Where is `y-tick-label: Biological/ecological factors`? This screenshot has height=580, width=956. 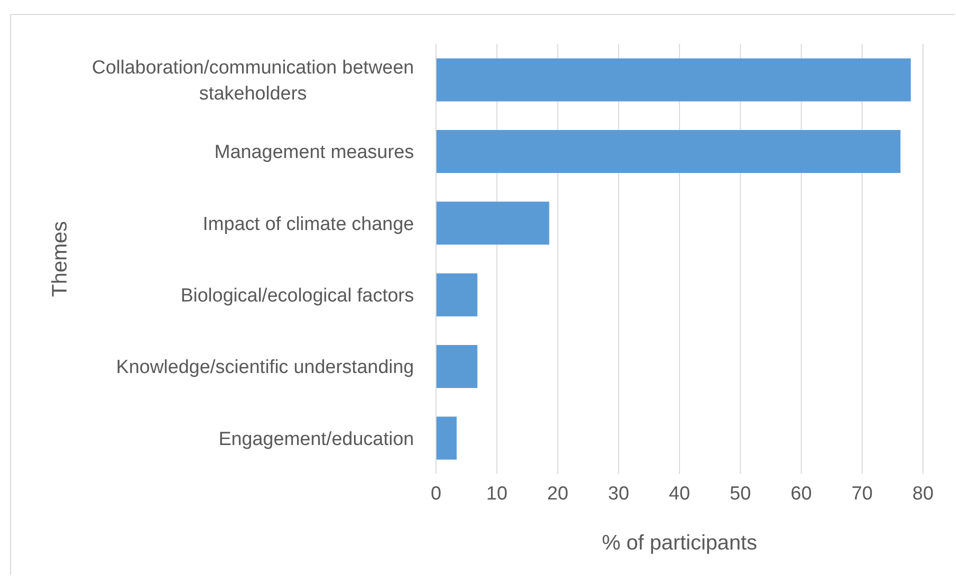
y-tick-label: Biological/ecological factors is located at coordinates (297, 295).